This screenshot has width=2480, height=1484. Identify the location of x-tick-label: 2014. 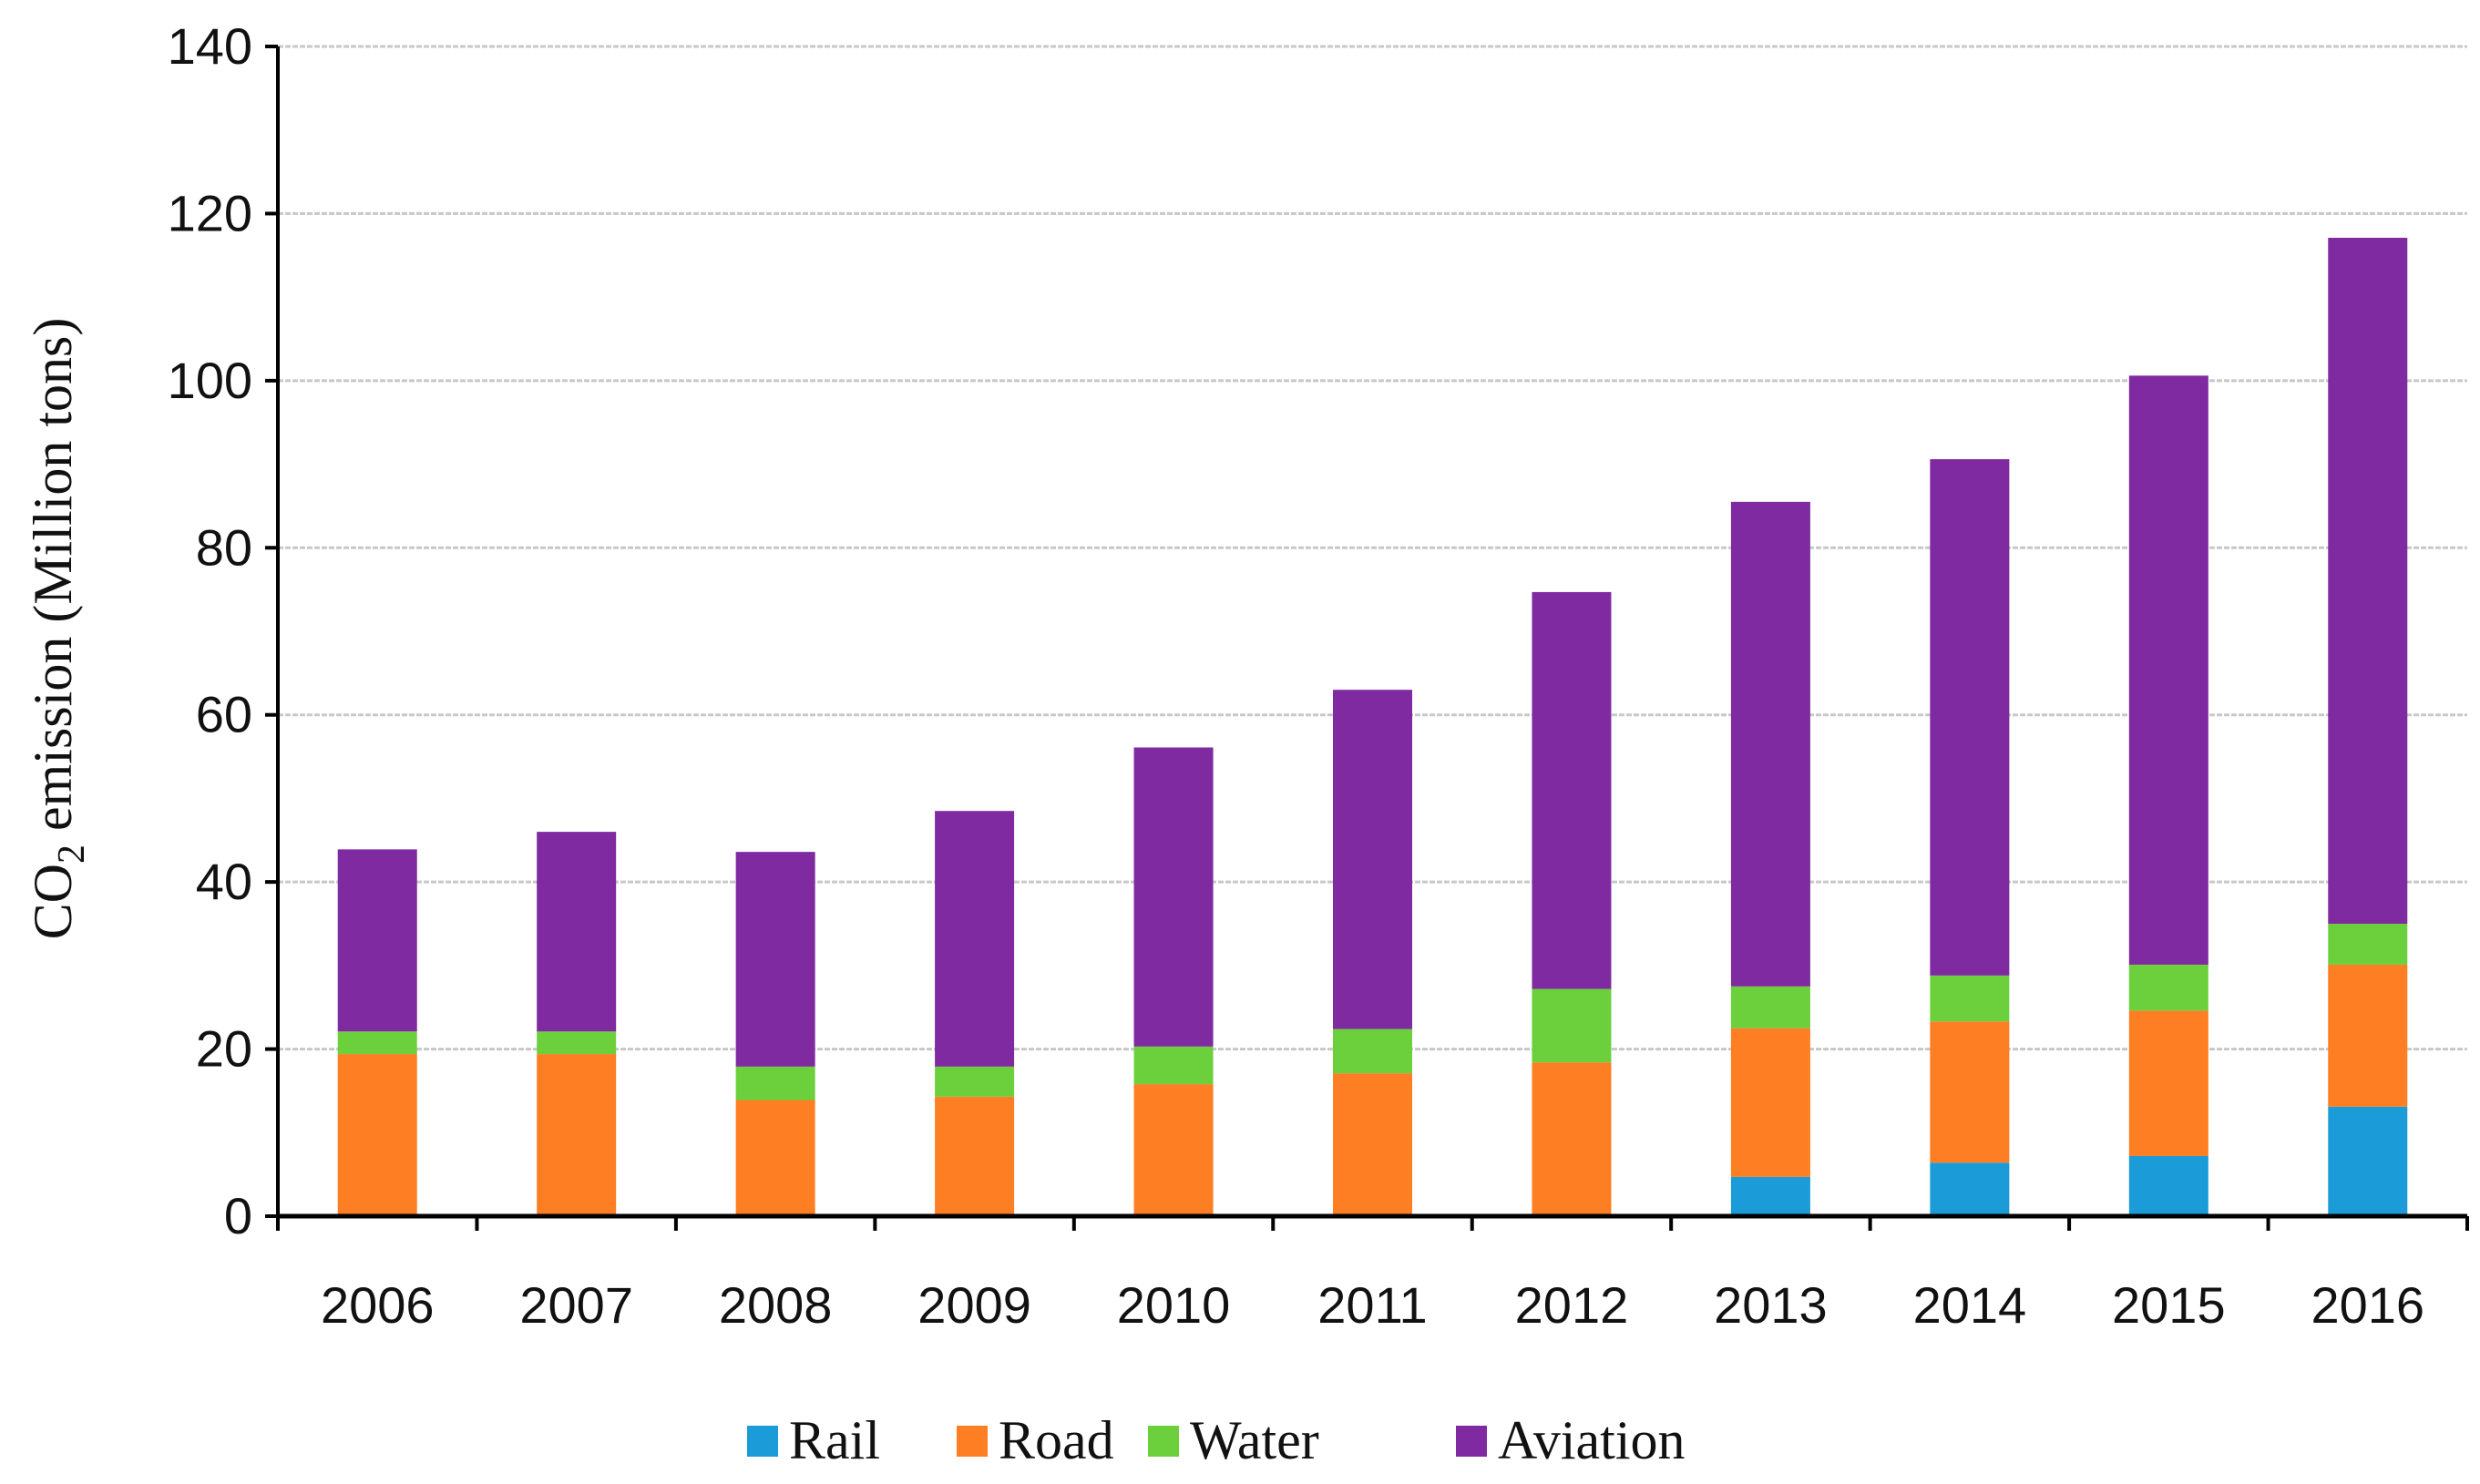
(1970, 1305).